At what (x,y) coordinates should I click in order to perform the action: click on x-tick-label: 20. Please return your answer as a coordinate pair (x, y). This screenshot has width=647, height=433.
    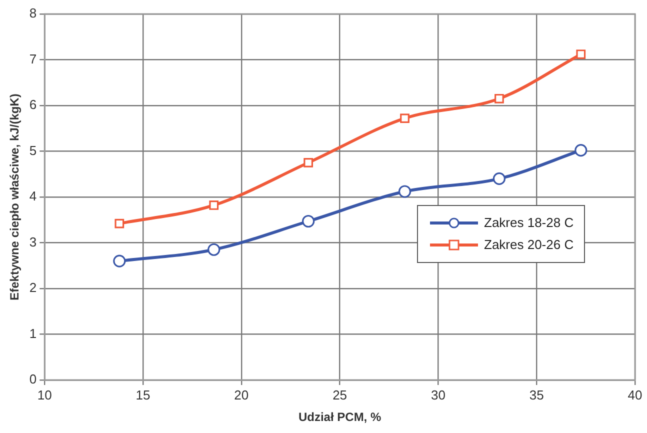
    Looking at the image, I should click on (241, 394).